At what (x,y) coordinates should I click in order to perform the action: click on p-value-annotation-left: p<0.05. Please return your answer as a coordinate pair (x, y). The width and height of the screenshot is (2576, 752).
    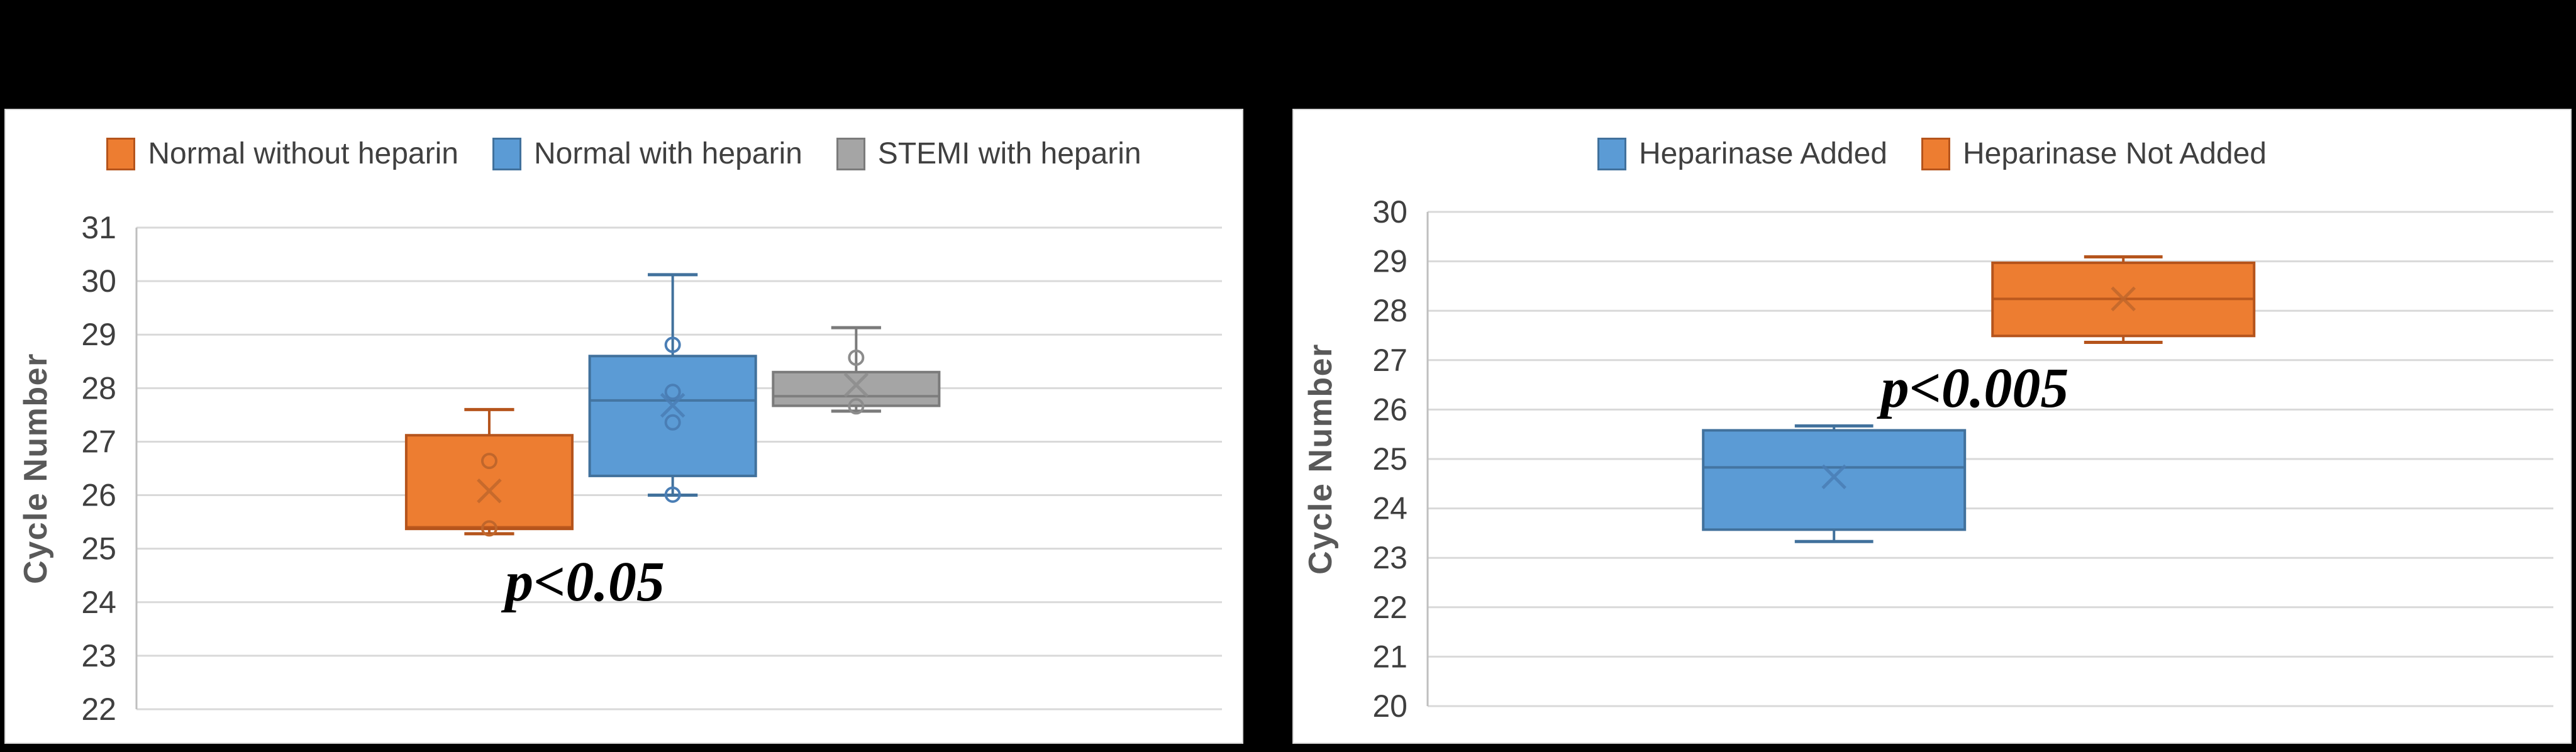
    Looking at the image, I should click on (585, 582).